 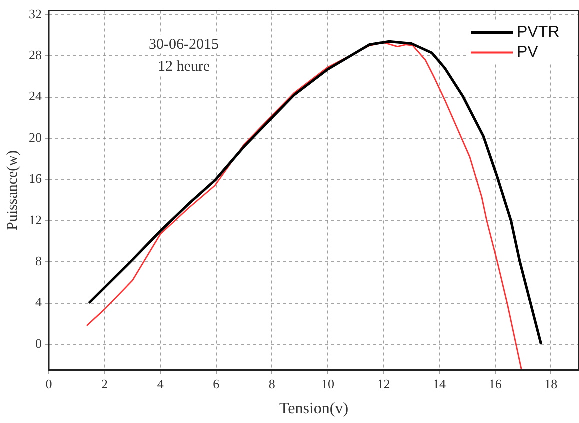 I want to click on x-tick-label: 4, so click(x=160, y=384).